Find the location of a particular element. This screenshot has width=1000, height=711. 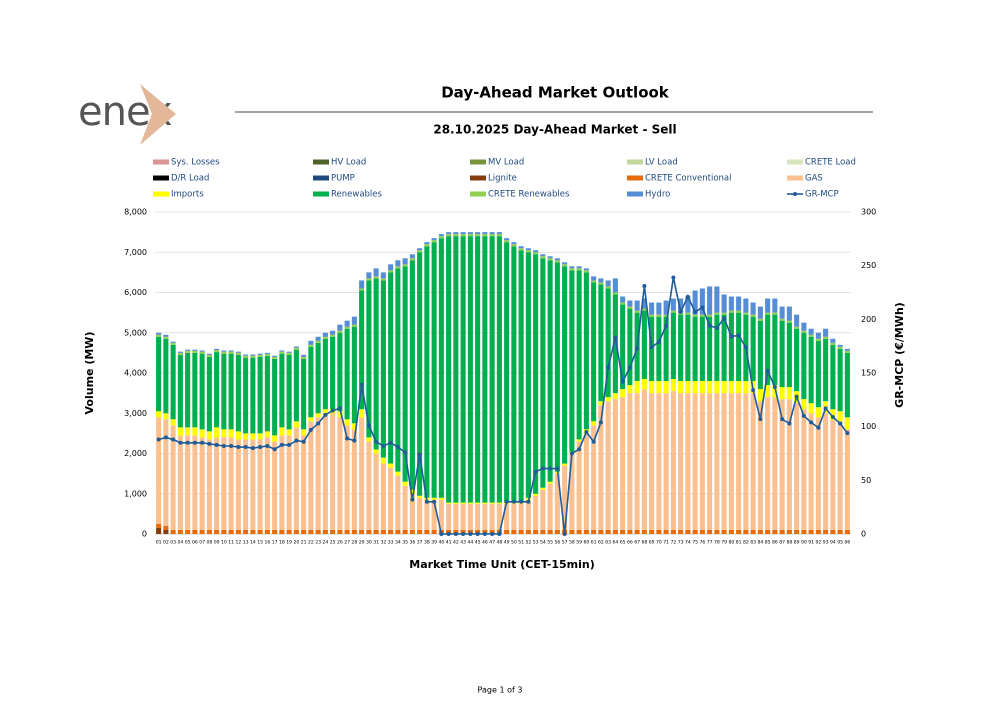

y2-tick-label: 200 is located at coordinates (868, 319).